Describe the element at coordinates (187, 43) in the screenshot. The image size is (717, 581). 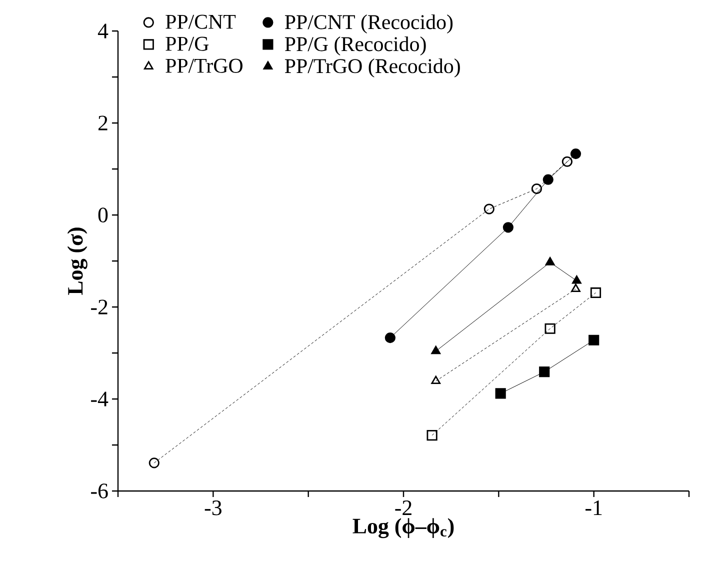
I see `legend-label: PP/G` at that location.